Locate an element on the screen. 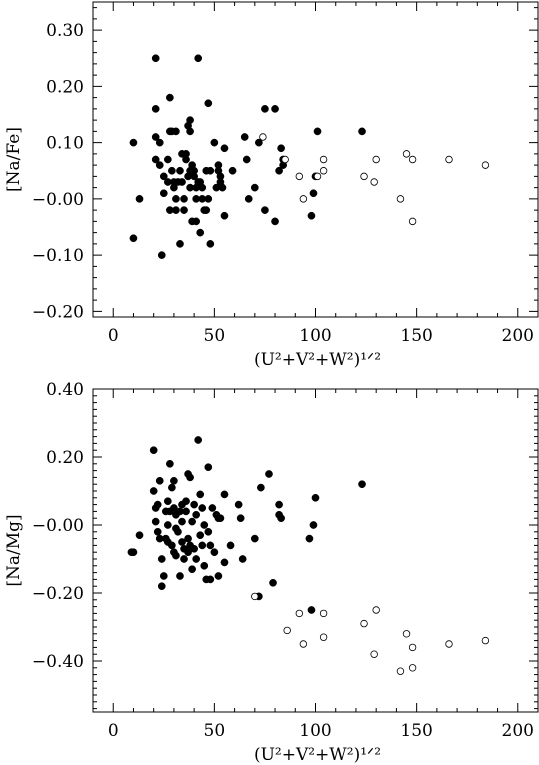 The image size is (539, 765). y-tick-label: −0.10 is located at coordinates (58, 256).